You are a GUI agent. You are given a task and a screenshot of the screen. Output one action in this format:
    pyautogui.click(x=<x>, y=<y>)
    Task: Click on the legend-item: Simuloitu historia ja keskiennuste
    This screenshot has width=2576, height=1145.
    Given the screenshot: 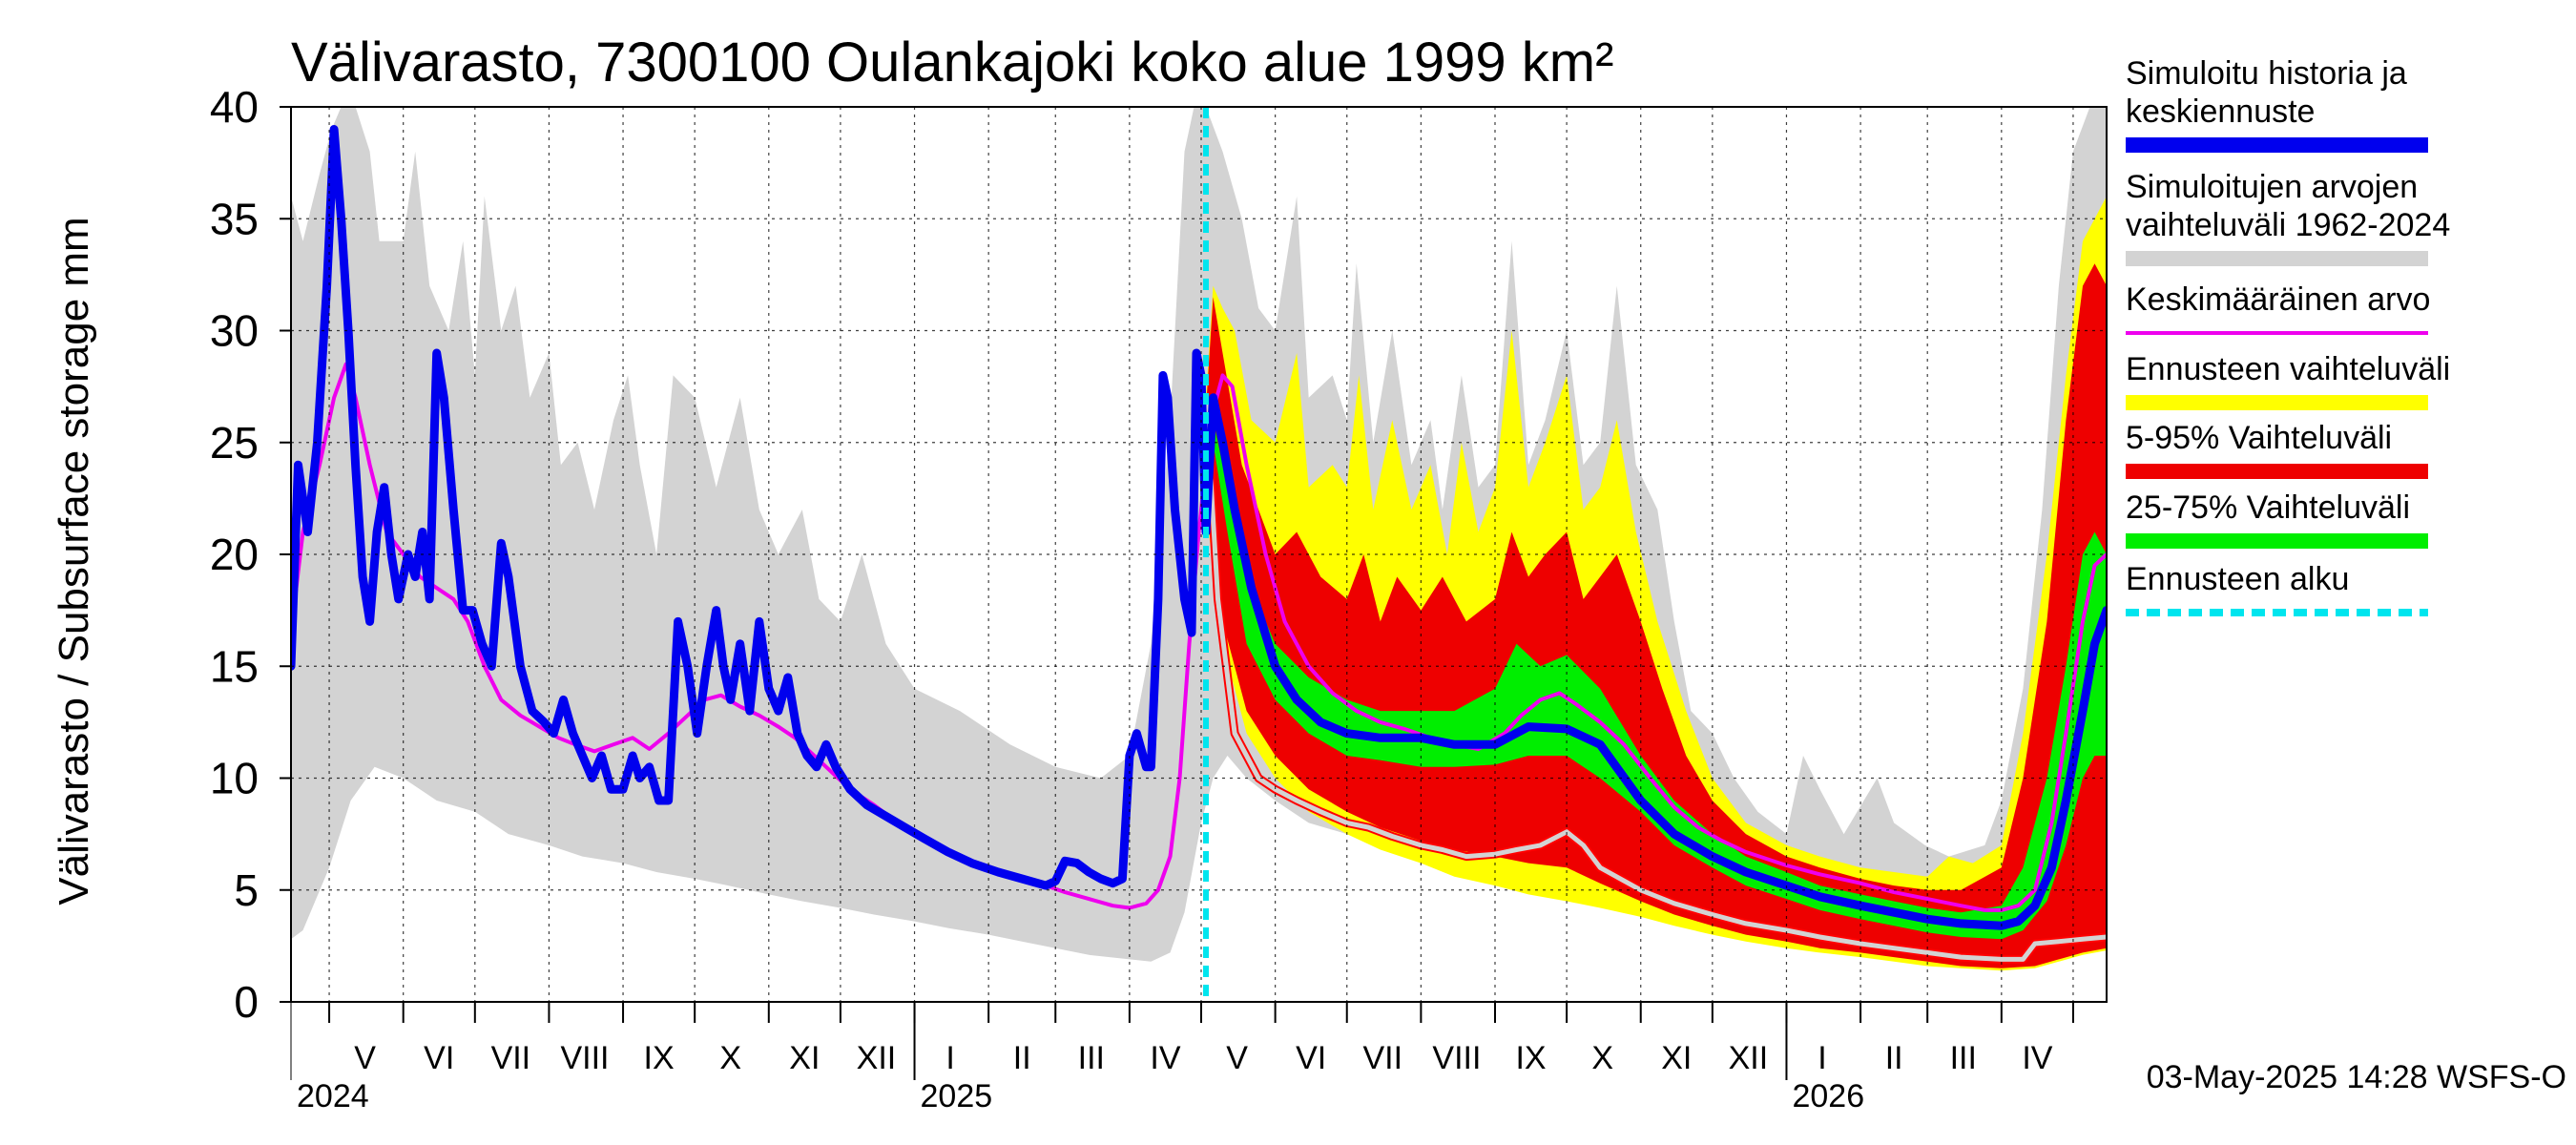 What is the action you would take?
    pyautogui.click(x=2277, y=104)
    